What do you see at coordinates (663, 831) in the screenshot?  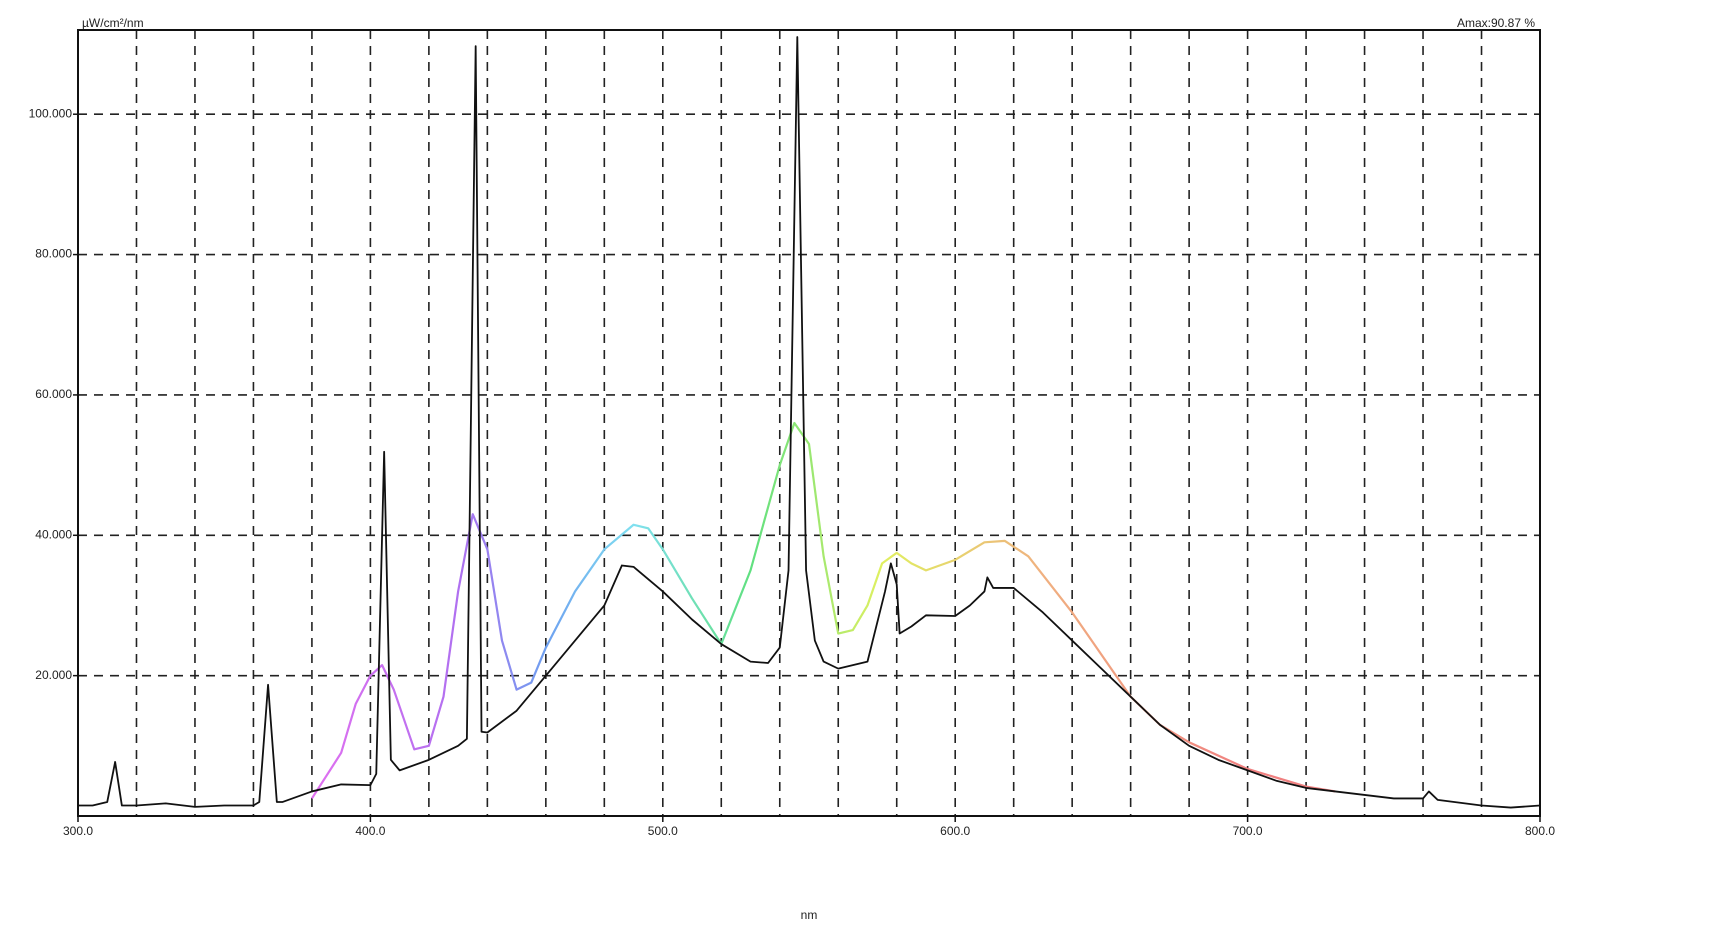 I see `x-tick-label: 500.0` at bounding box center [663, 831].